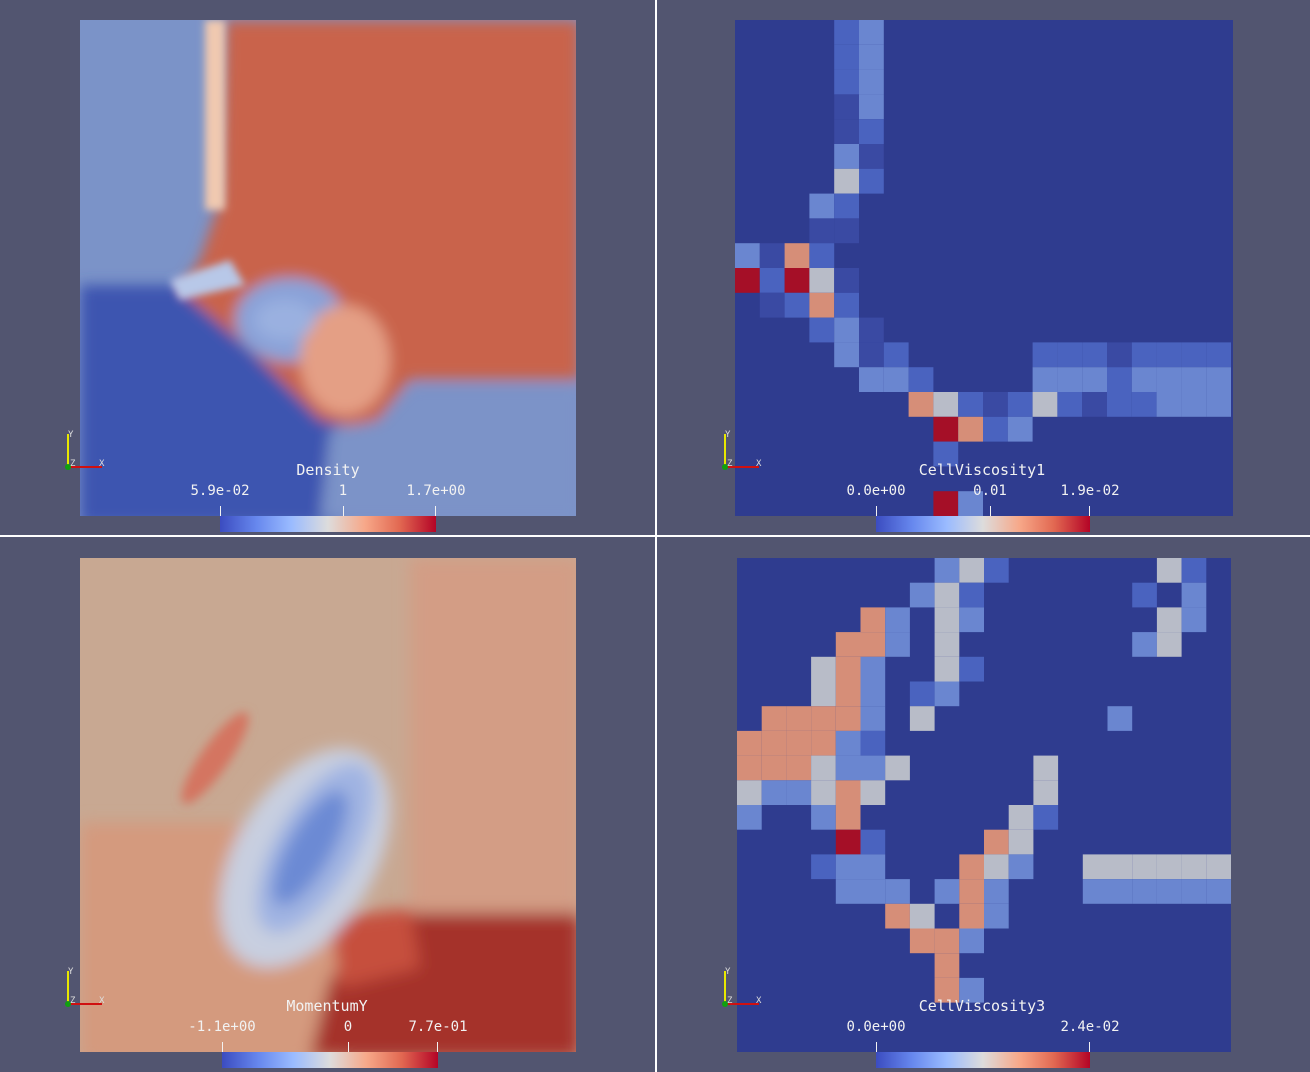 This screenshot has height=1072, width=1310. Describe the element at coordinates (876, 1027) in the screenshot. I see `colorbar-tick-min: 0.0e+00` at that location.